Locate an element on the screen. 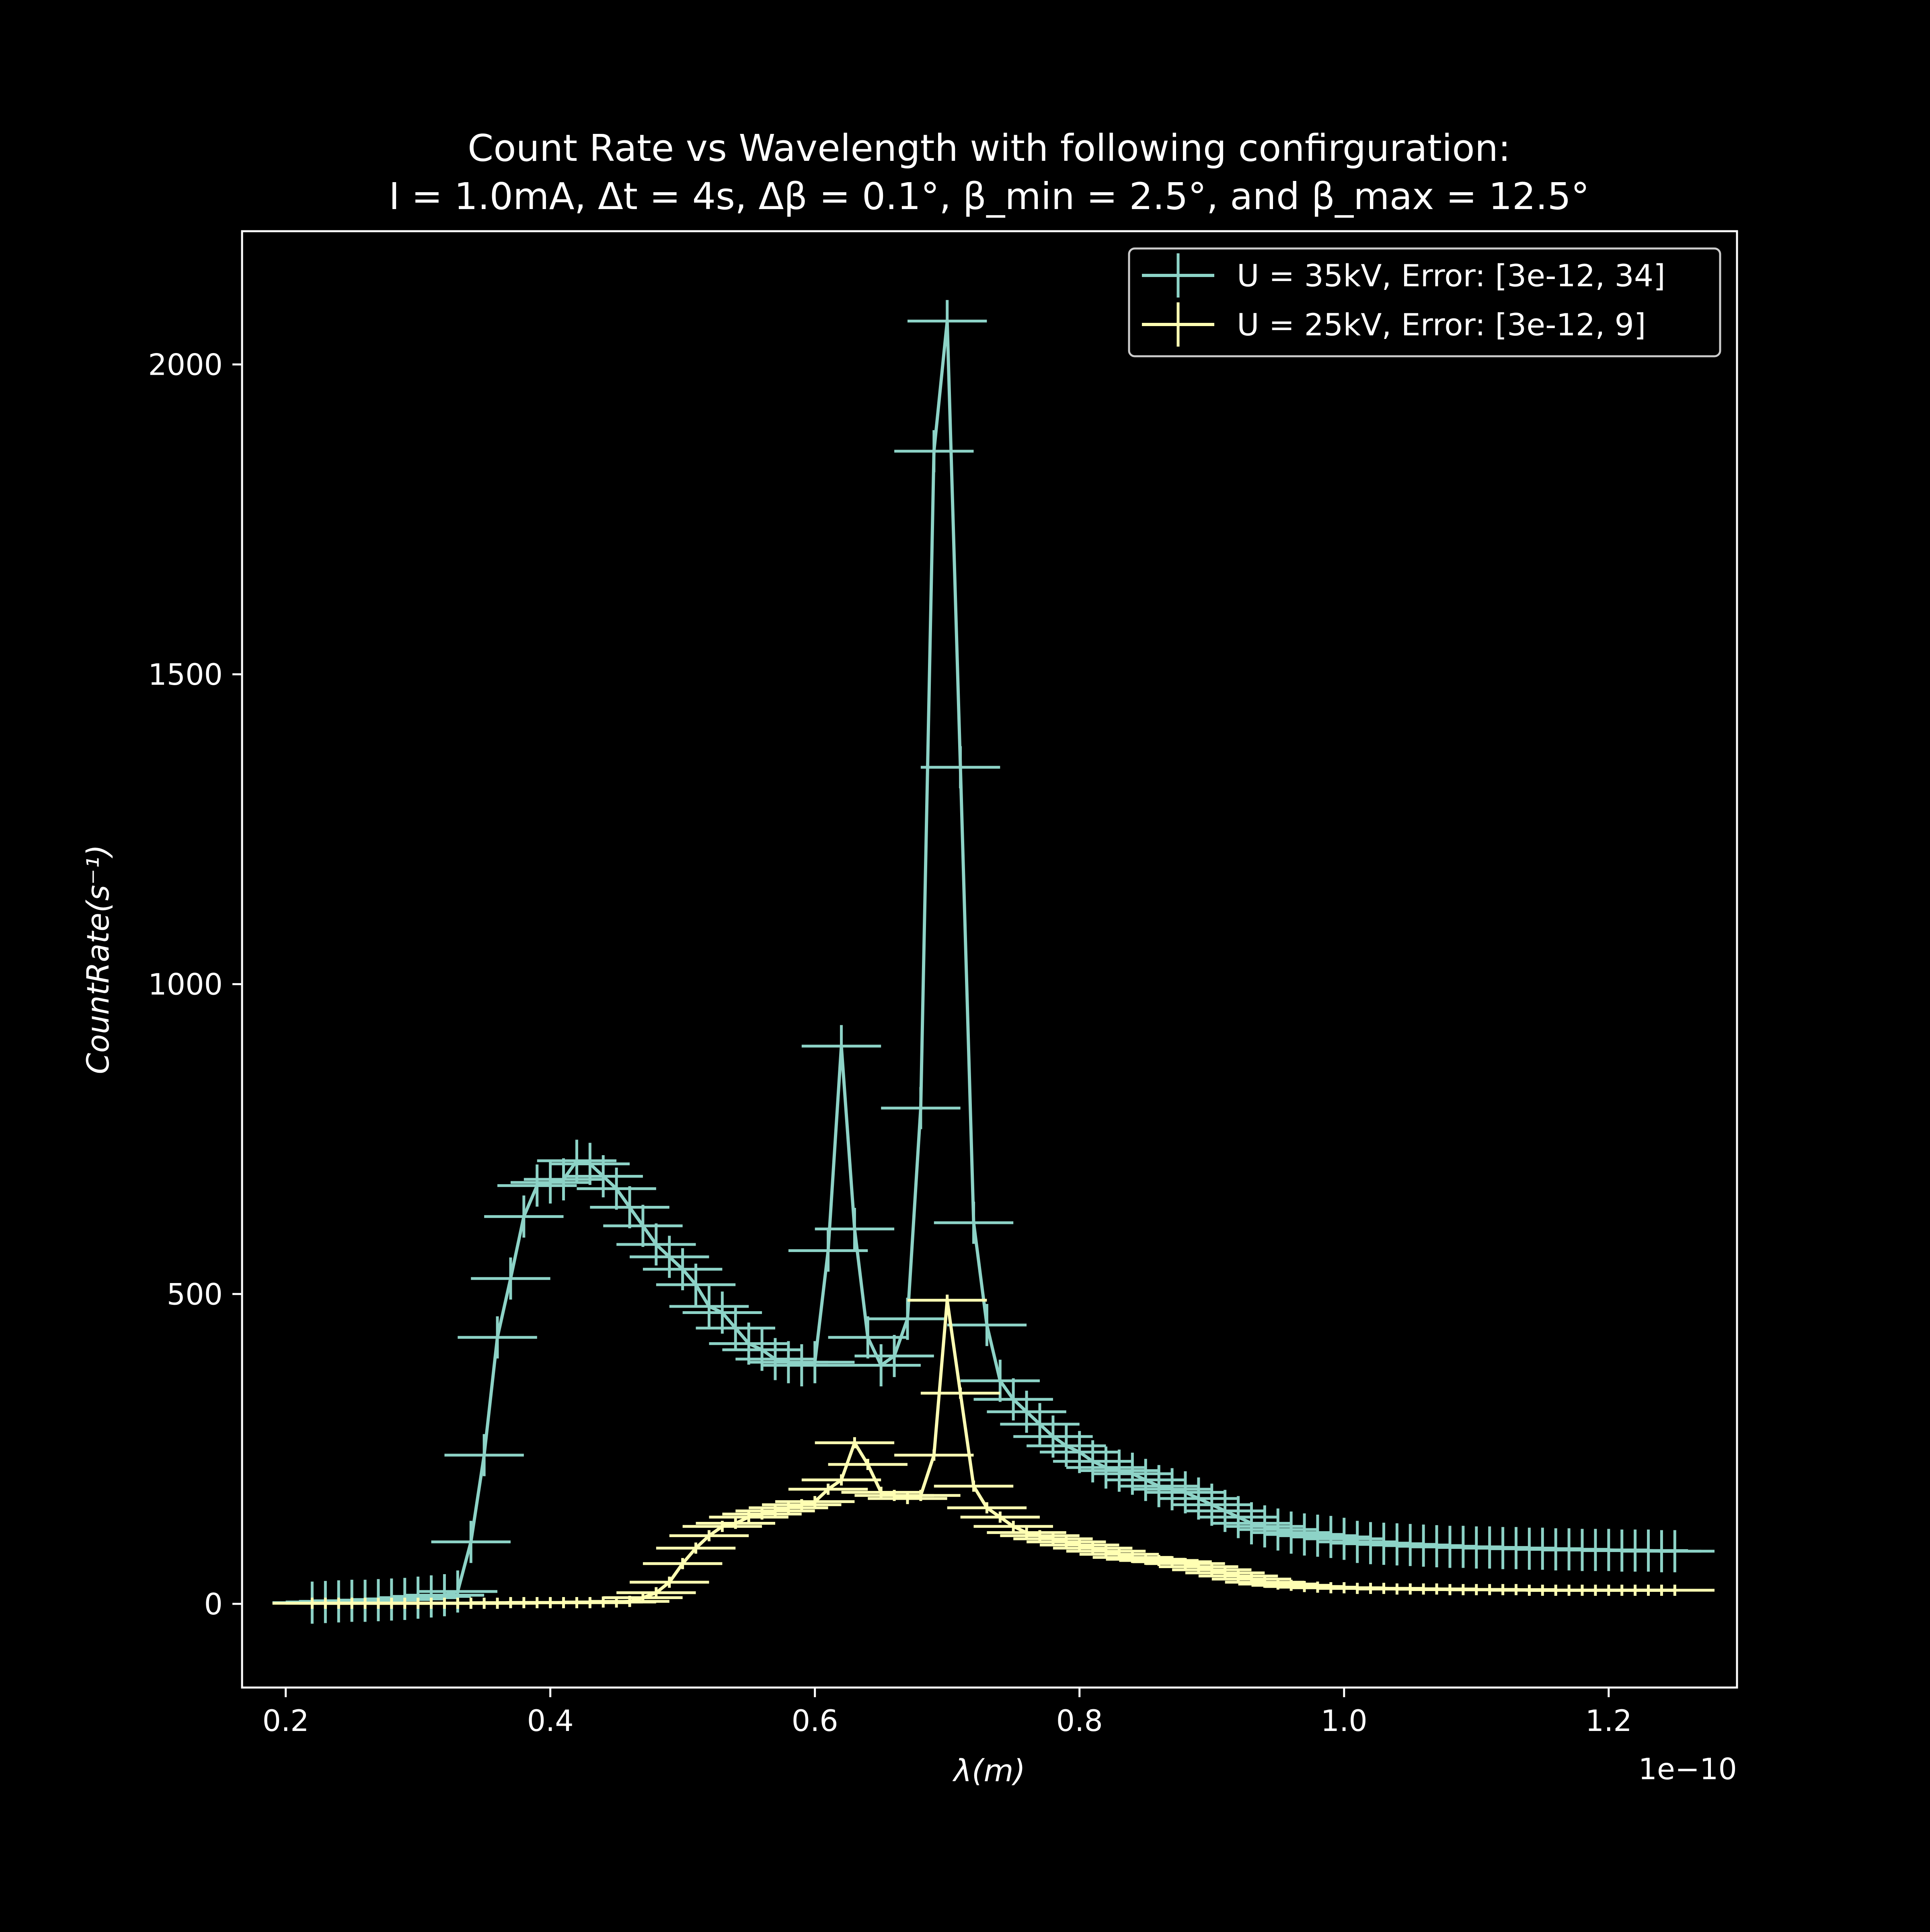 This screenshot has height=1932, width=1930. x-tick-label: 0.8 is located at coordinates (1079, 1721).